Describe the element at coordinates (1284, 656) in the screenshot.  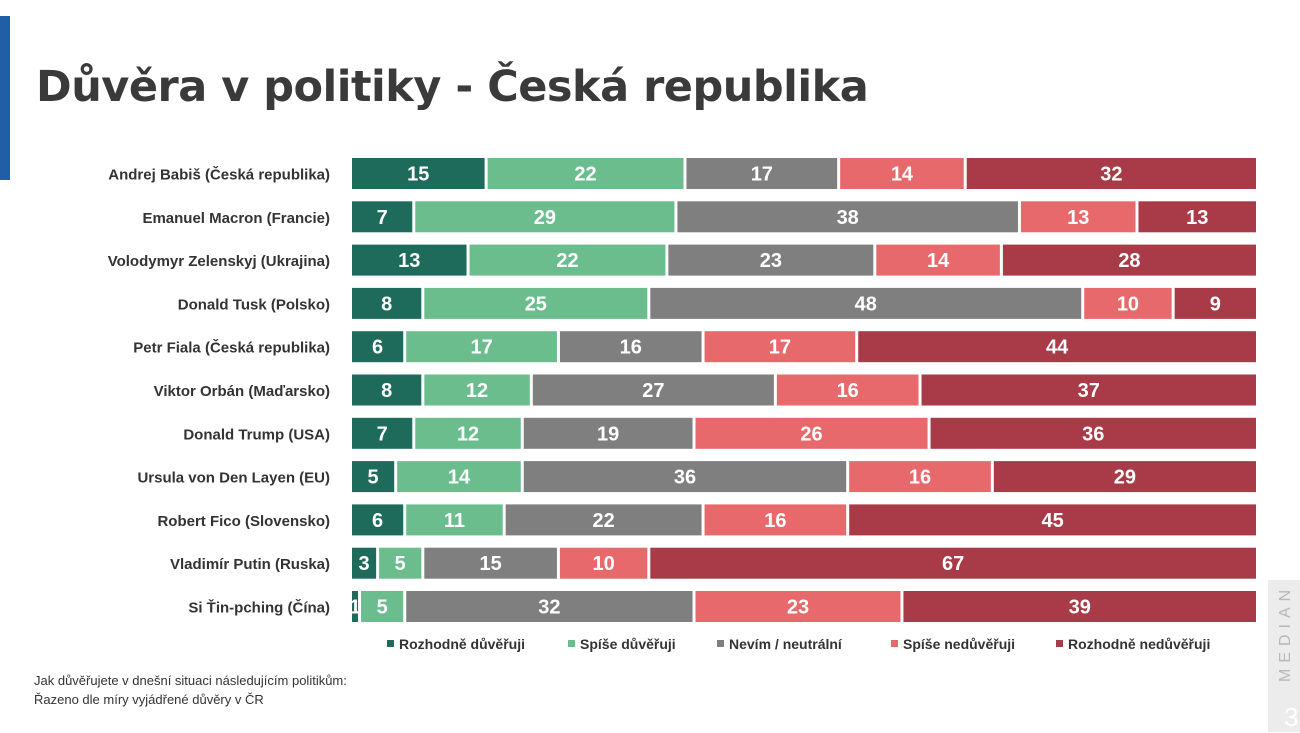
I see `brand-strip` at that location.